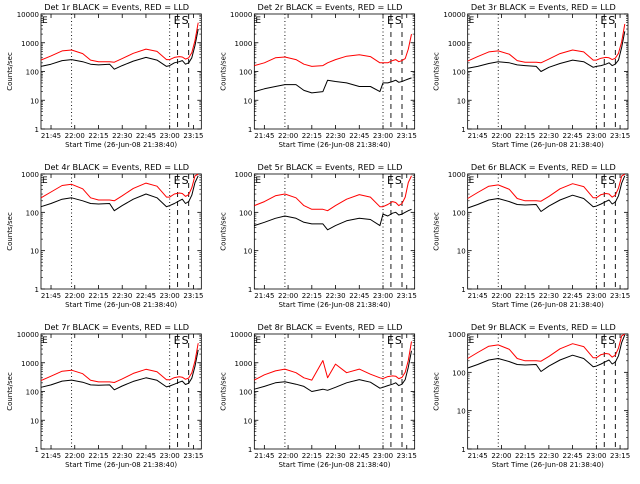 The image size is (640, 484). What do you see at coordinates (330, 327) in the screenshot?
I see `chart-title: Det 8r BLACK = Events, RED = LLD` at bounding box center [330, 327].